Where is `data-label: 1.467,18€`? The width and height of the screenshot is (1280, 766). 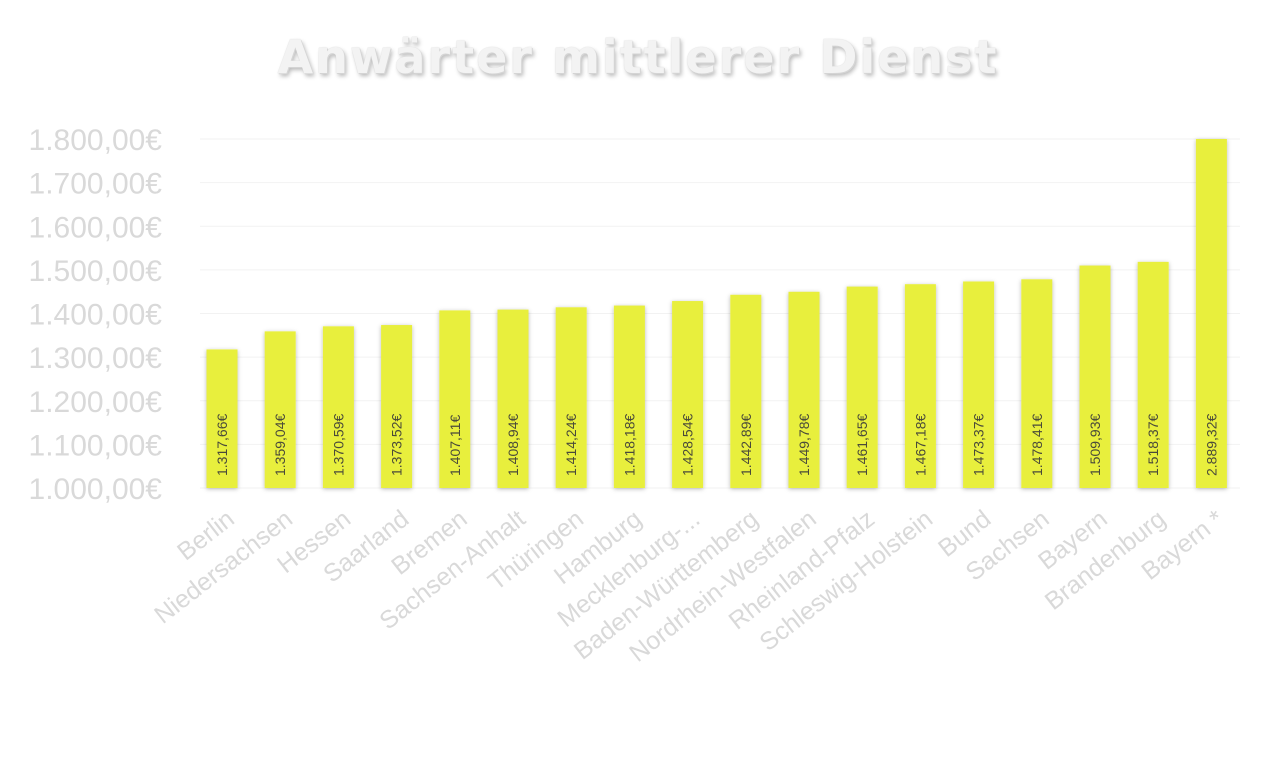
data-label: 1.467,18€ is located at coordinates (920, 445).